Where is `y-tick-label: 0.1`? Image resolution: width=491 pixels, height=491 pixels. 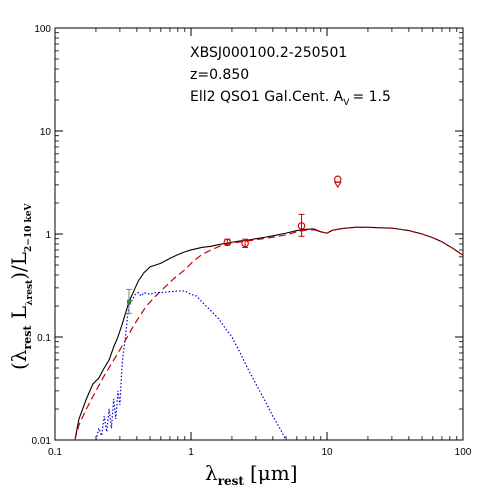
y-tick-label: 0.1 is located at coordinates (44, 338).